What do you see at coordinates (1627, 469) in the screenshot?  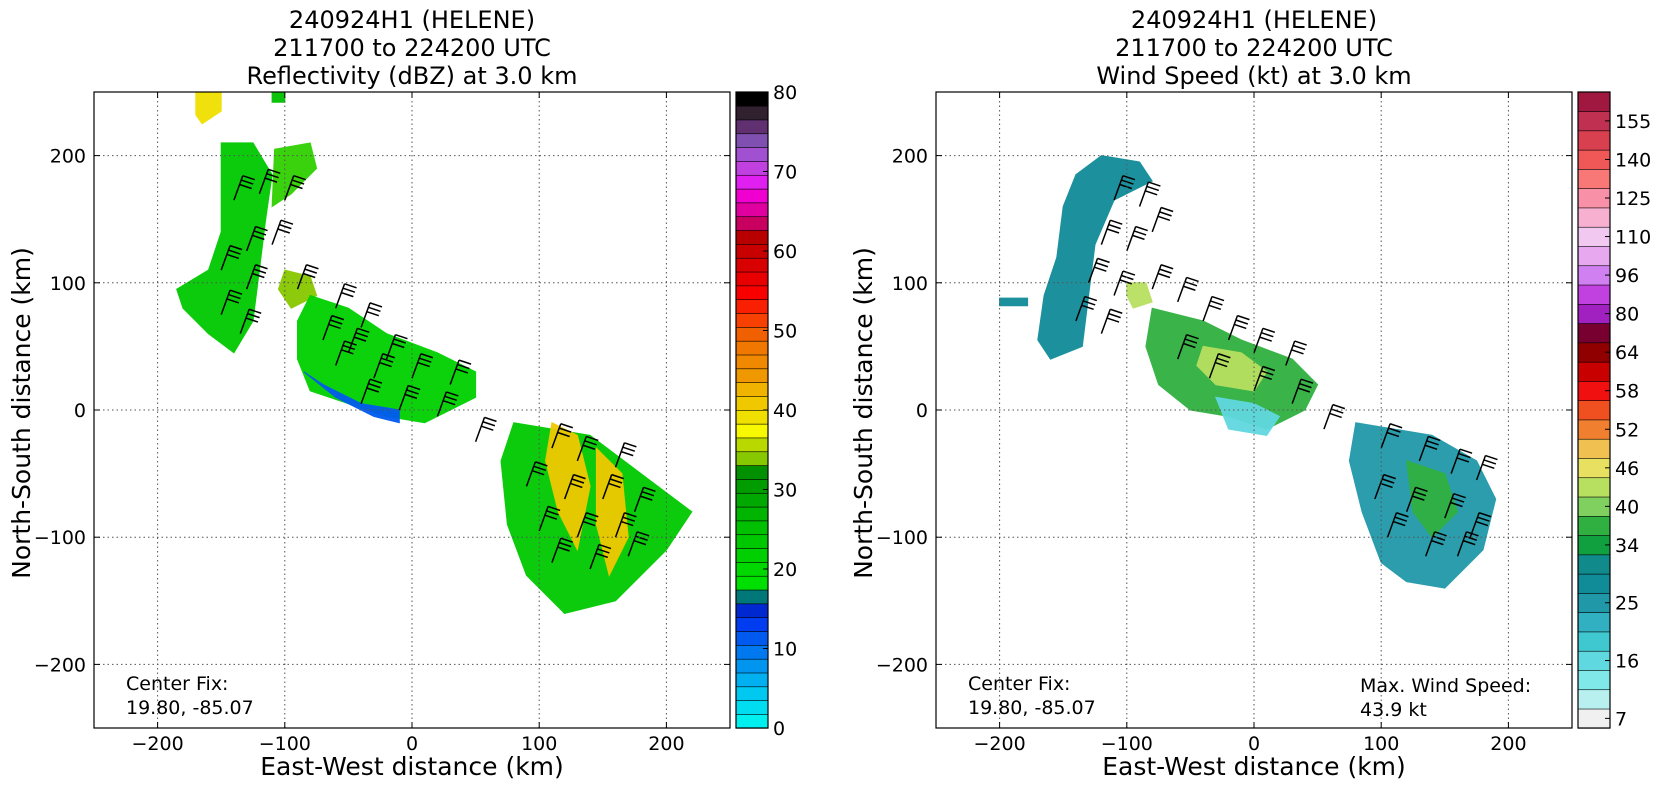 I see `colorbar-tick-label-5: 46` at bounding box center [1627, 469].